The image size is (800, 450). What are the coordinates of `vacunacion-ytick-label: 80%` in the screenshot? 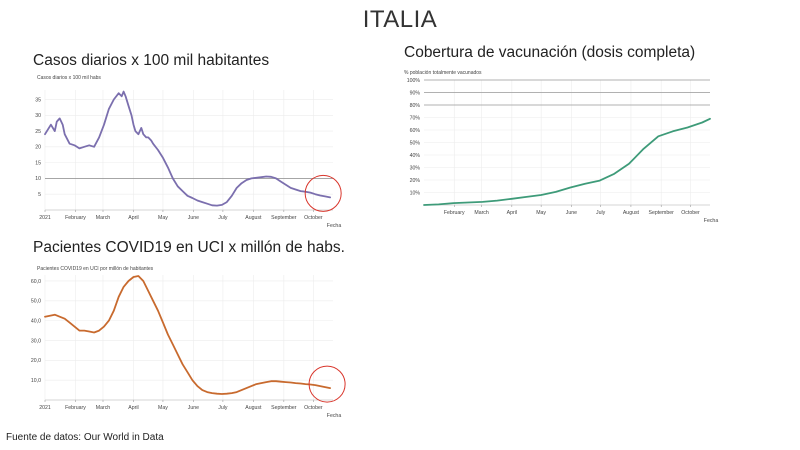 It's located at (415, 106).